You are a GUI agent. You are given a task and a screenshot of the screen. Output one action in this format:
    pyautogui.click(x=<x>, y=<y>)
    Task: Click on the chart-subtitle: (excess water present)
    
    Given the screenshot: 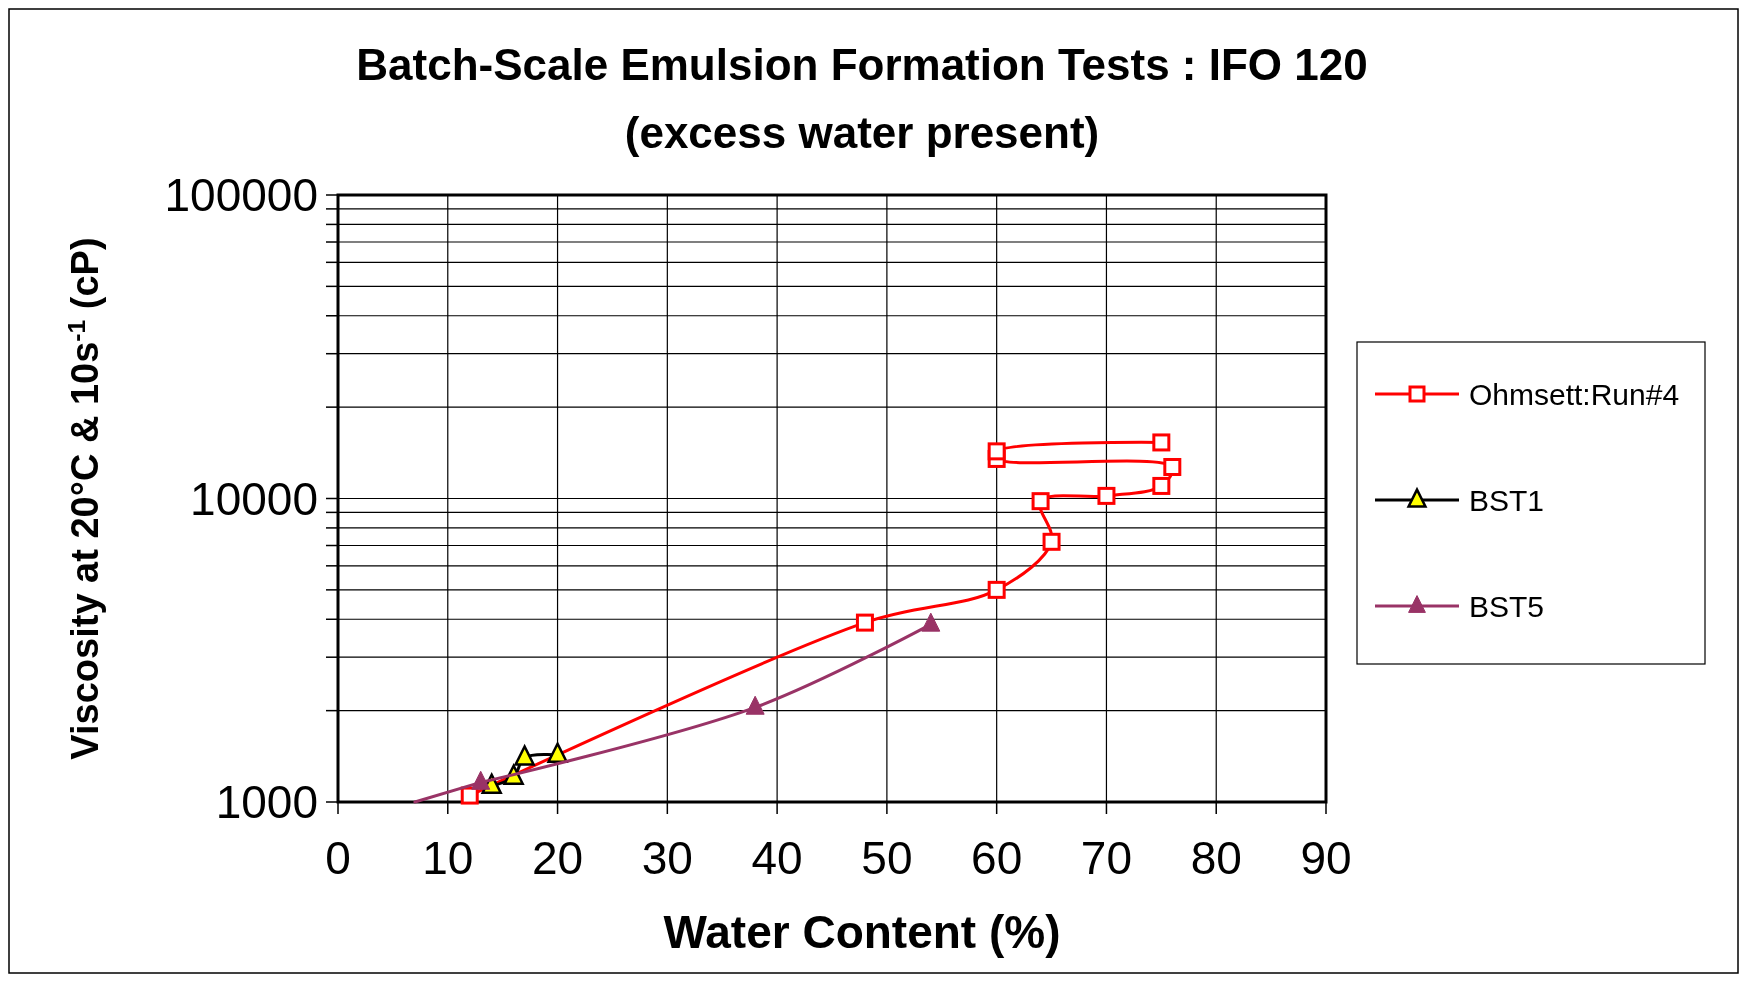 What is the action you would take?
    pyautogui.click(x=862, y=132)
    